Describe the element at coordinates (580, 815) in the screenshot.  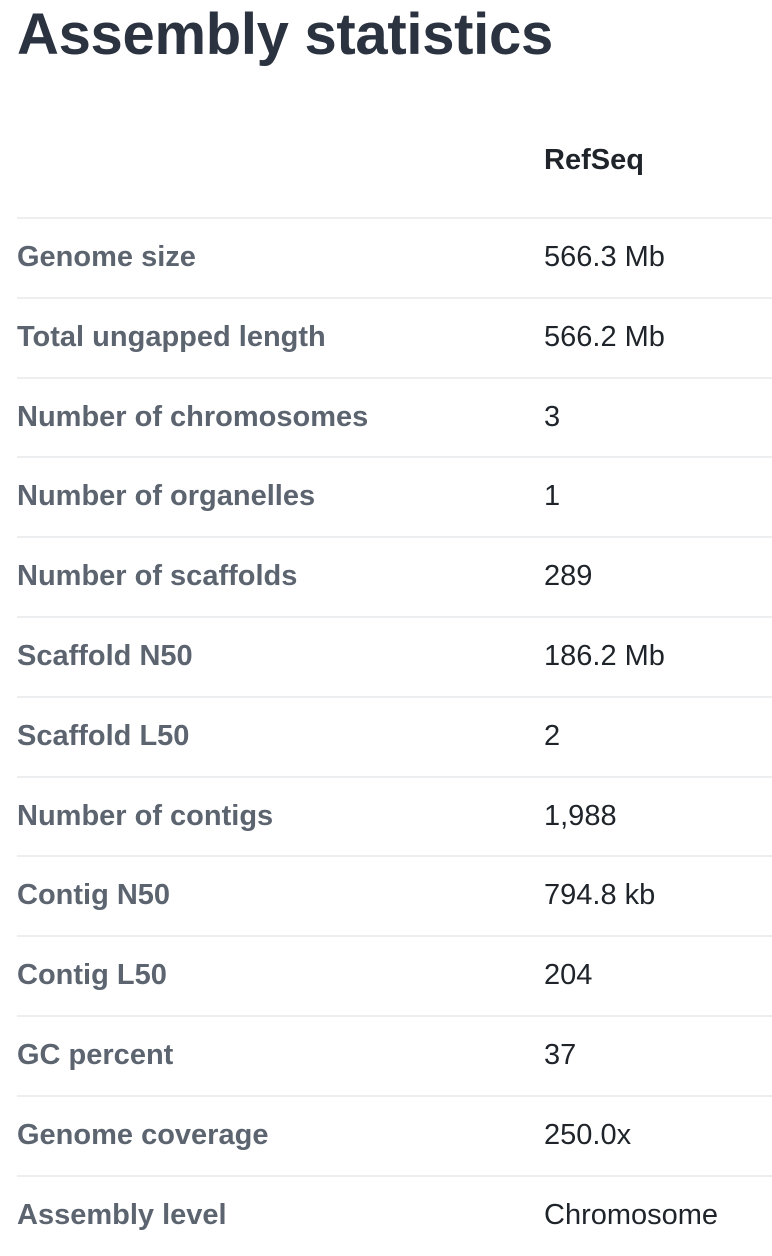
I see `row-value: 1,988` at that location.